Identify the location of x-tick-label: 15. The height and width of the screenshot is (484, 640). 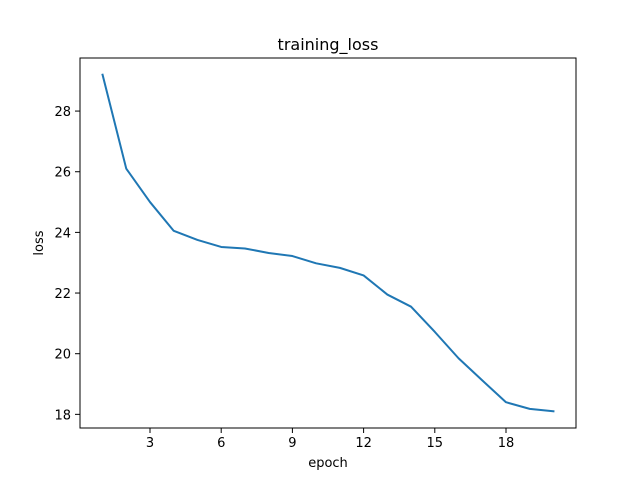
(435, 443).